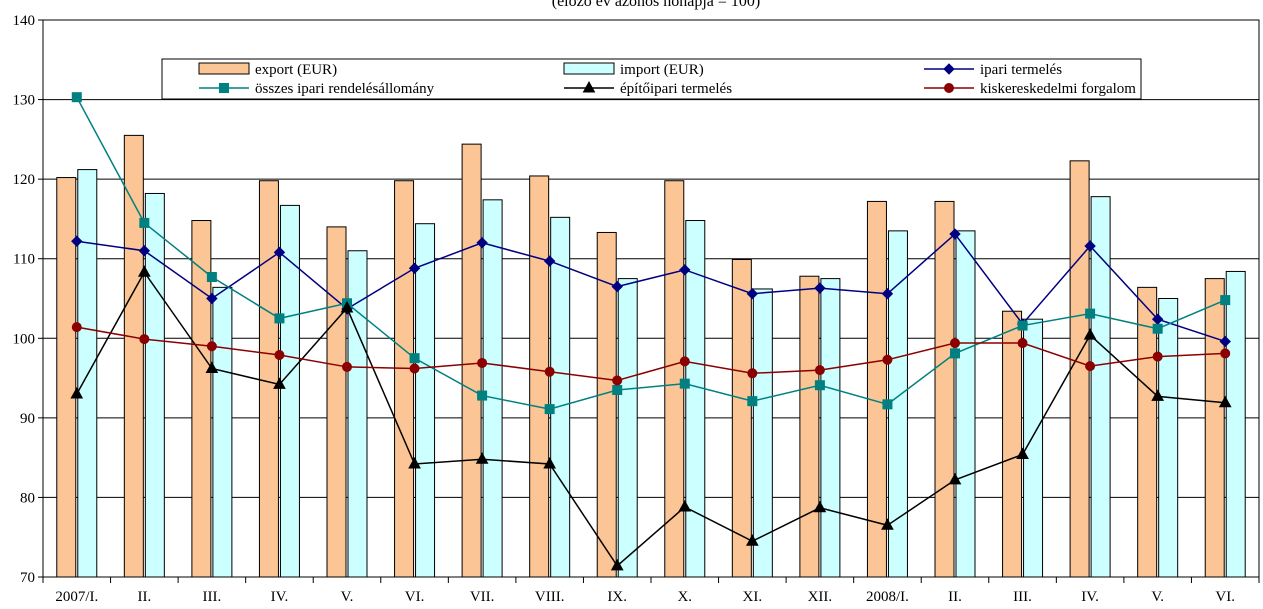  I want to click on x-tick-label: XI., so click(753, 597).